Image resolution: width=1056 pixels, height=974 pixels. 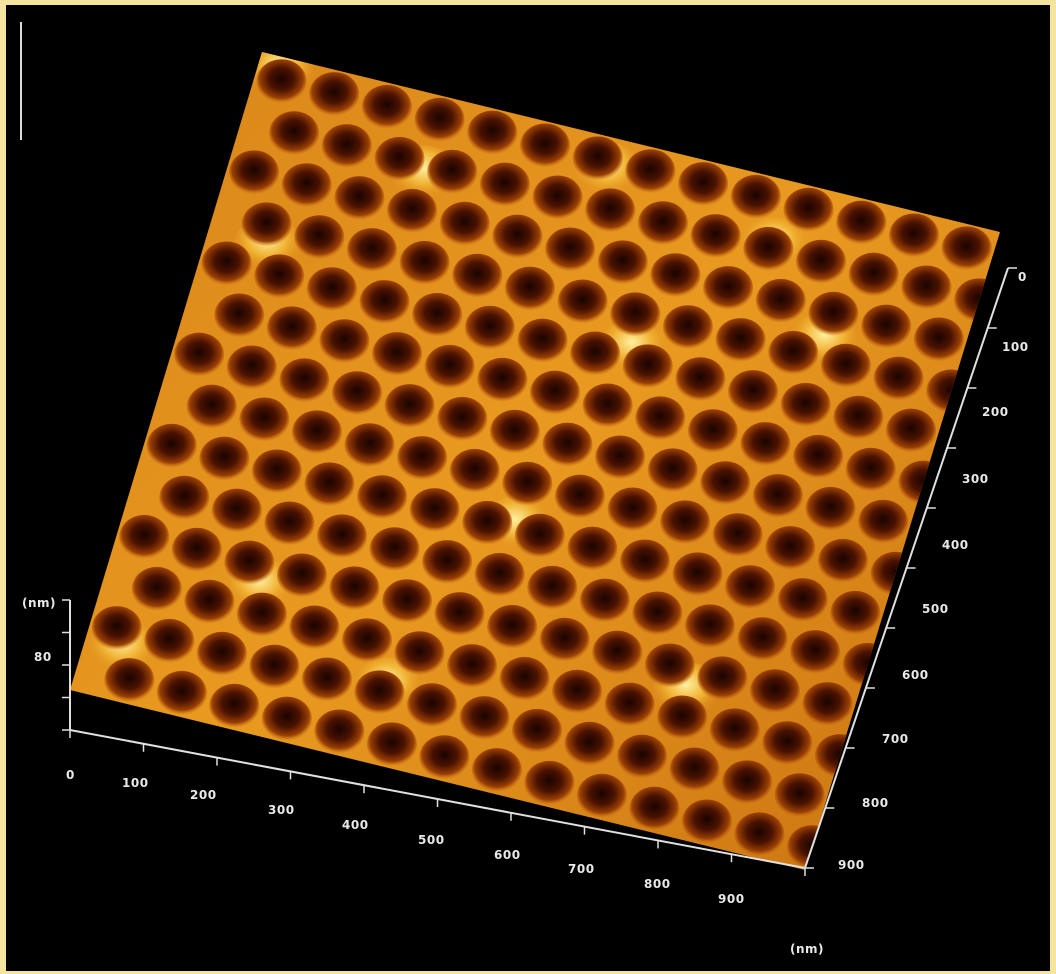 I want to click on y-tick-label: 300, so click(x=975, y=479).